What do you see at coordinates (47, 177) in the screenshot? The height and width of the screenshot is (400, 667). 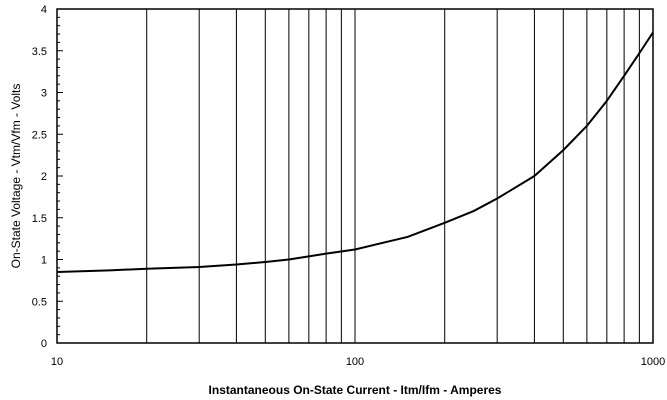 I see `y-axis-ticks: 0 0.5 1 1.5 2 2.5 3 3.5 4` at bounding box center [47, 177].